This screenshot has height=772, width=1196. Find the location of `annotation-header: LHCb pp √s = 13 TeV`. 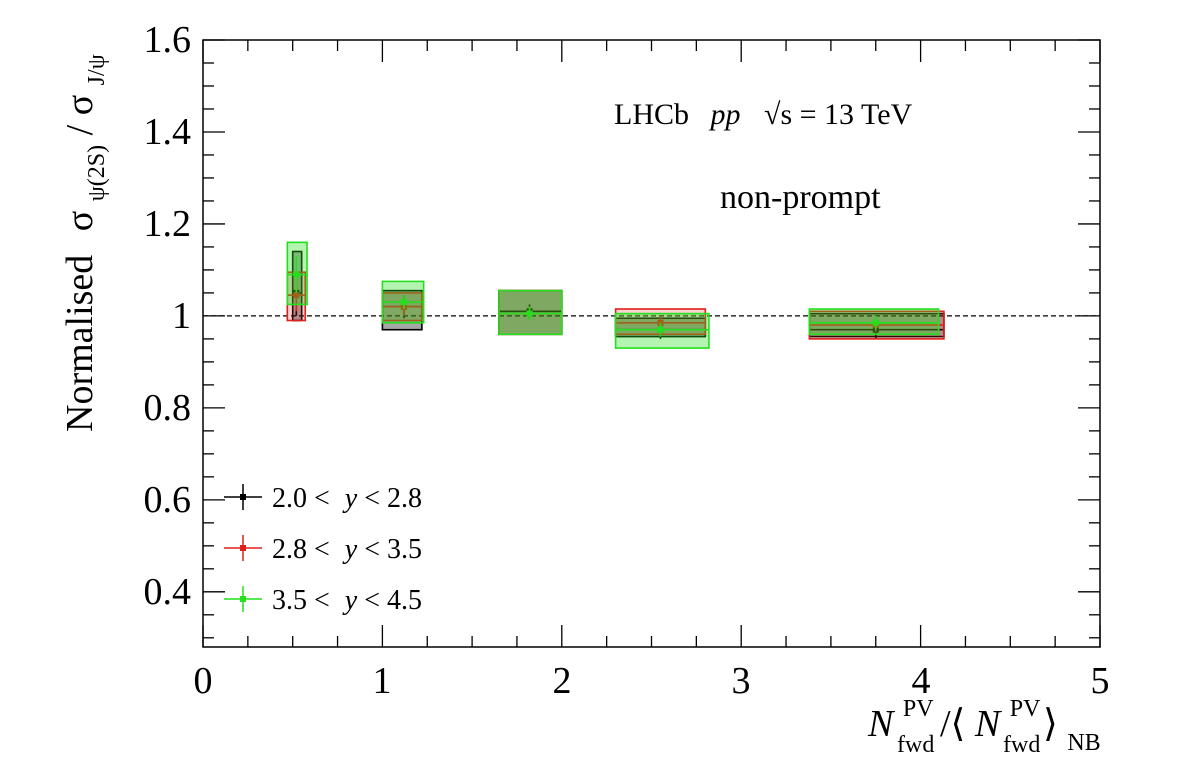

annotation-header: LHCb pp √s = 13 TeV is located at coordinates (763, 114).